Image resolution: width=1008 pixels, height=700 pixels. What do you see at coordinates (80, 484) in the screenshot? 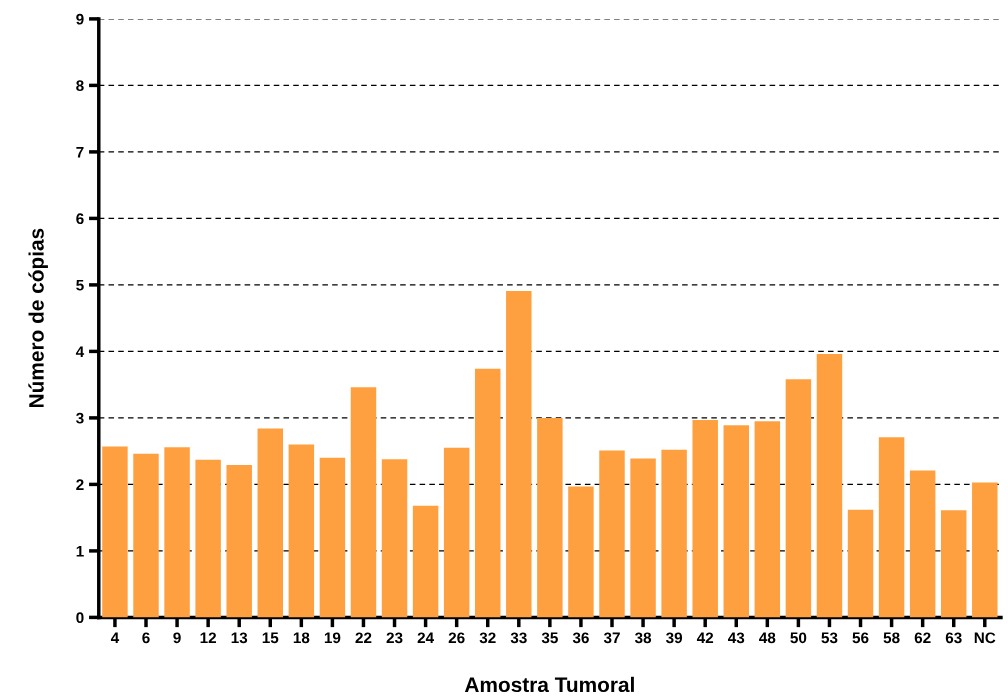
I see `y-tick-label: 2` at bounding box center [80, 484].